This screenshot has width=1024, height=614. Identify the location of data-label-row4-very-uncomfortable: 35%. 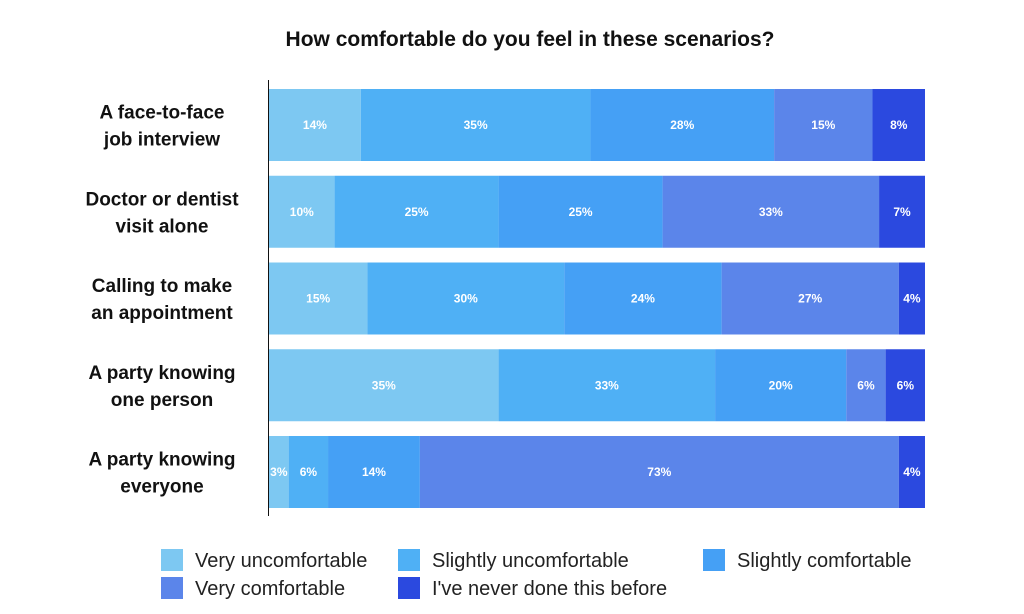
(384, 385).